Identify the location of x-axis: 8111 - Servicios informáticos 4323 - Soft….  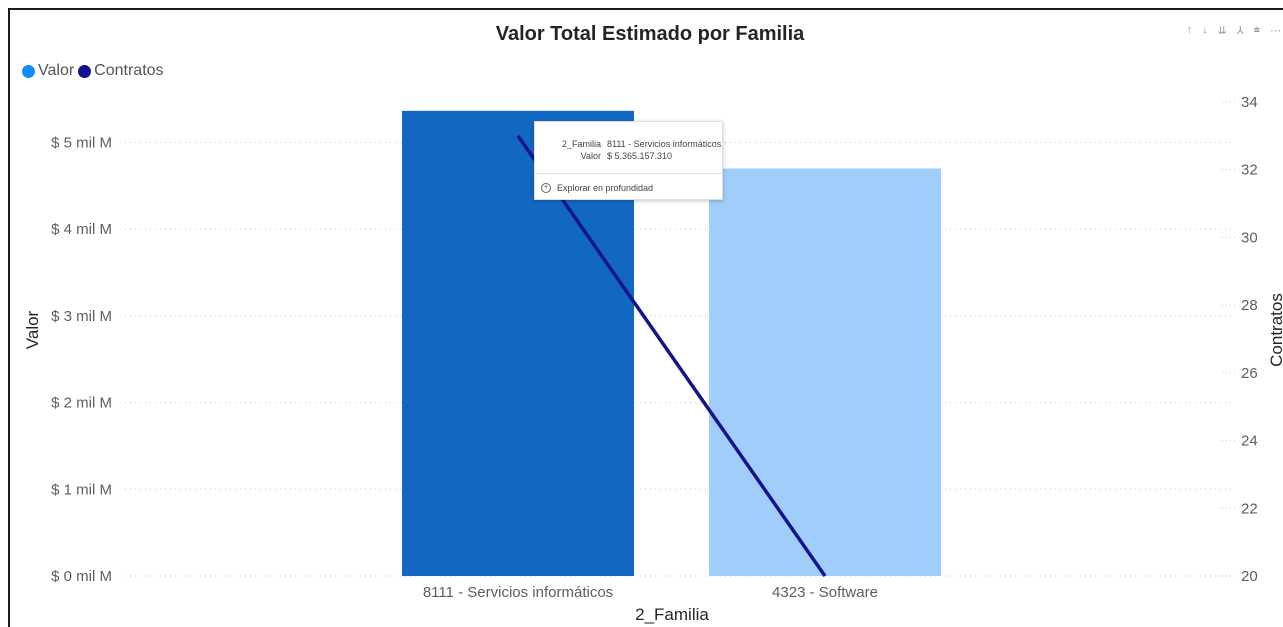
(650, 592).